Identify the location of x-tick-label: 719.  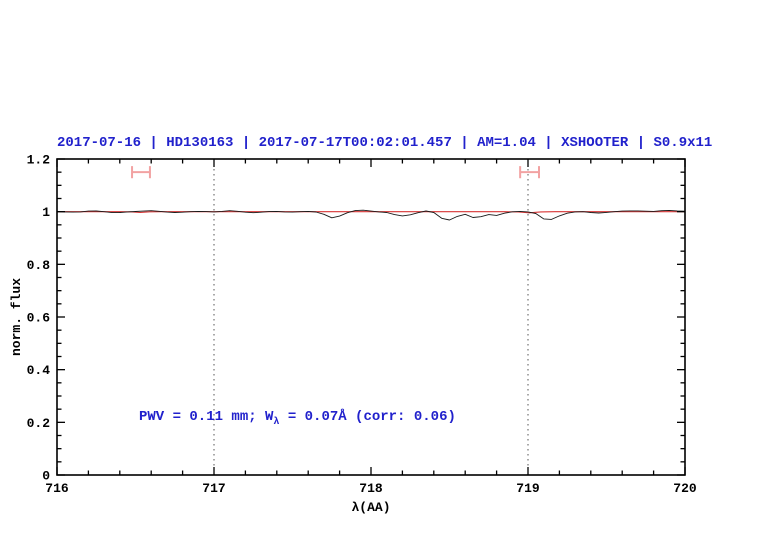
(528, 488).